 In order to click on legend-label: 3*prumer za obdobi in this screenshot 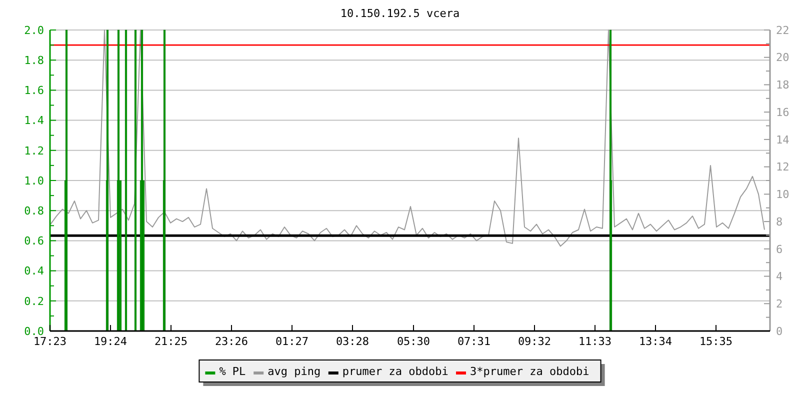, I will do `click(530, 371)`.